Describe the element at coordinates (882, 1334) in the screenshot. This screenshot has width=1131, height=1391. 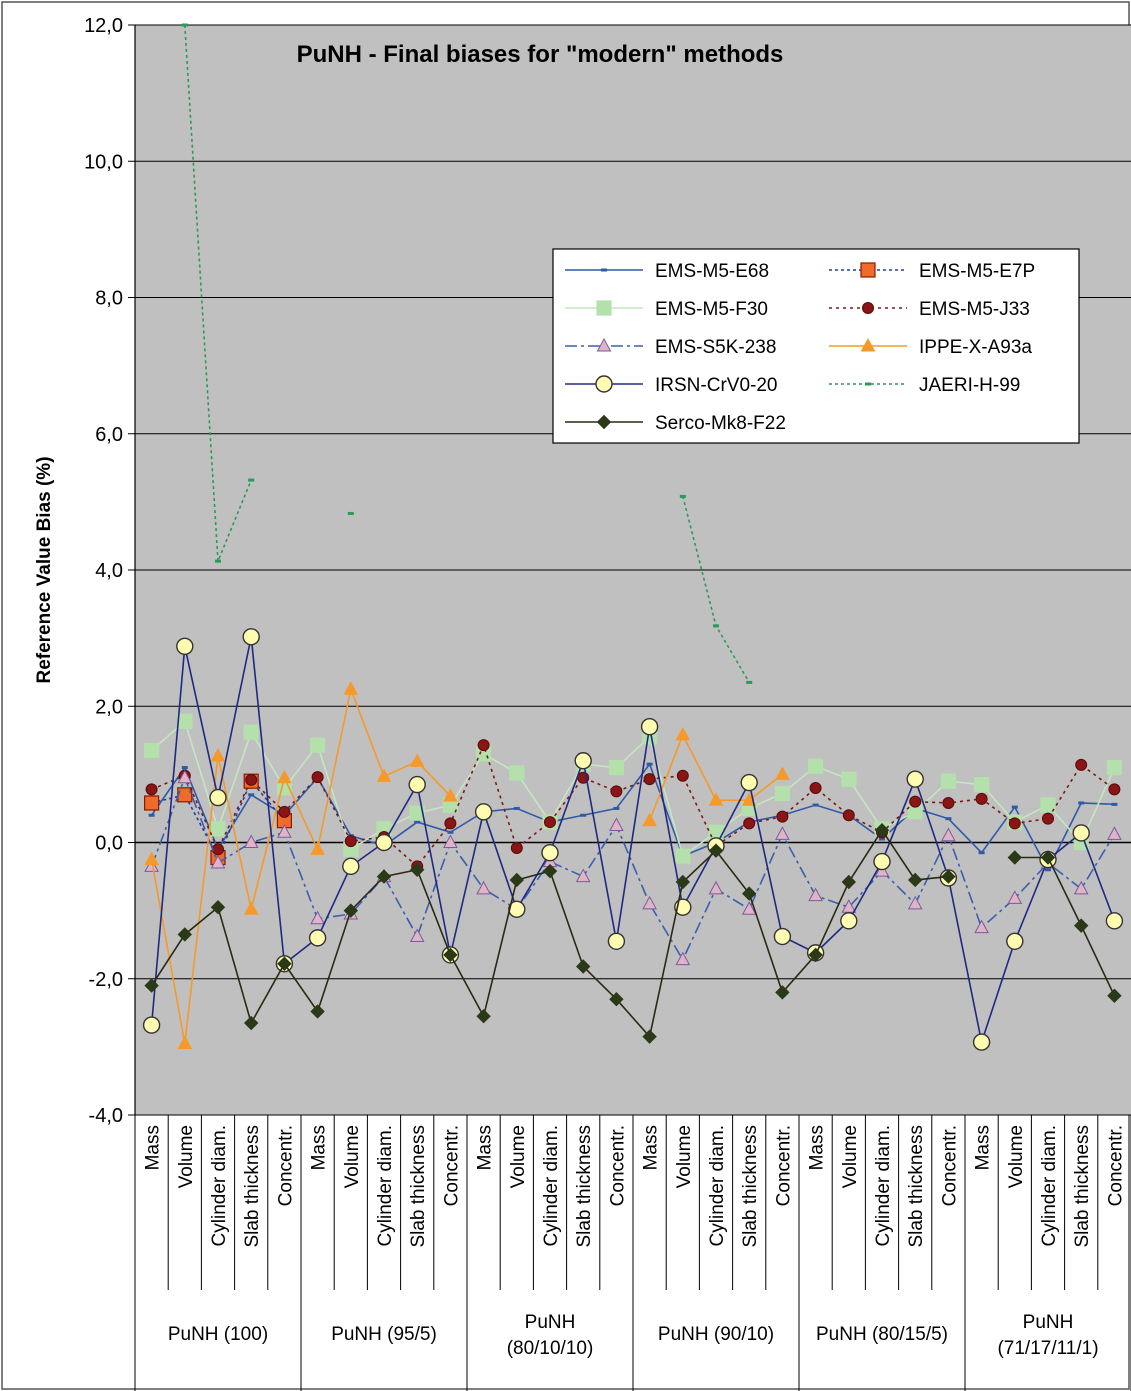
I see `x-group-label: PuNH (80/15/5)` at that location.